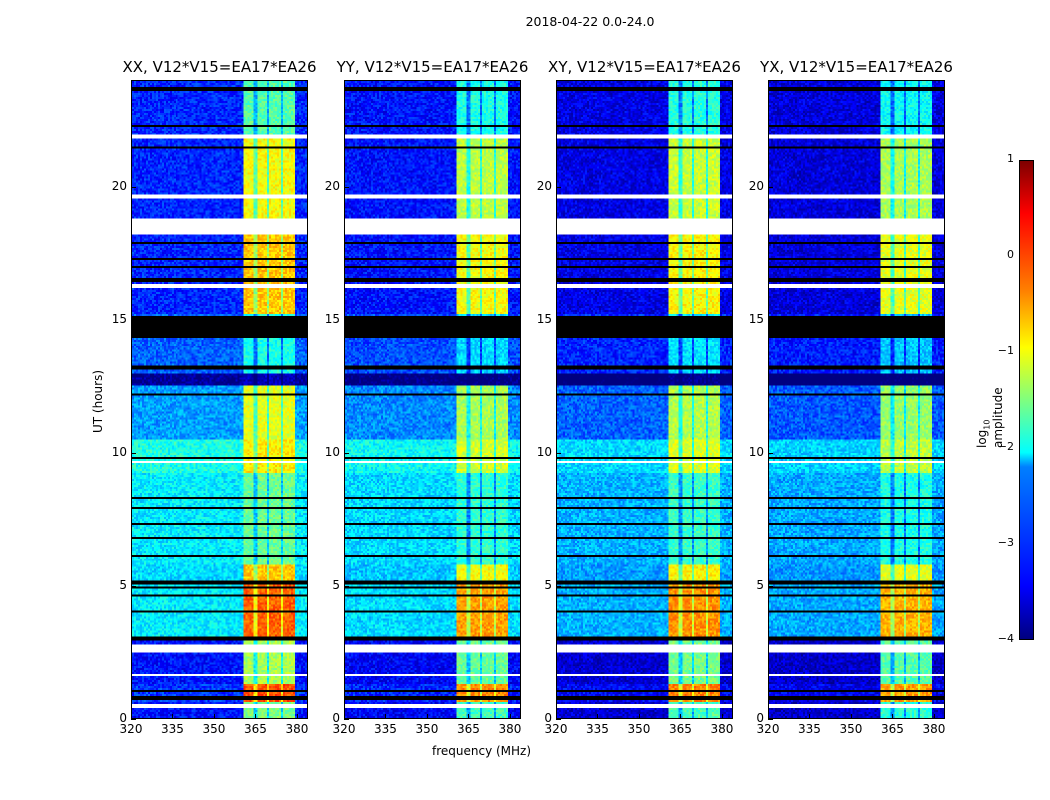 The width and height of the screenshot is (1050, 800). I want to click on colorbar-tick-label: −1, so click(1005, 350).